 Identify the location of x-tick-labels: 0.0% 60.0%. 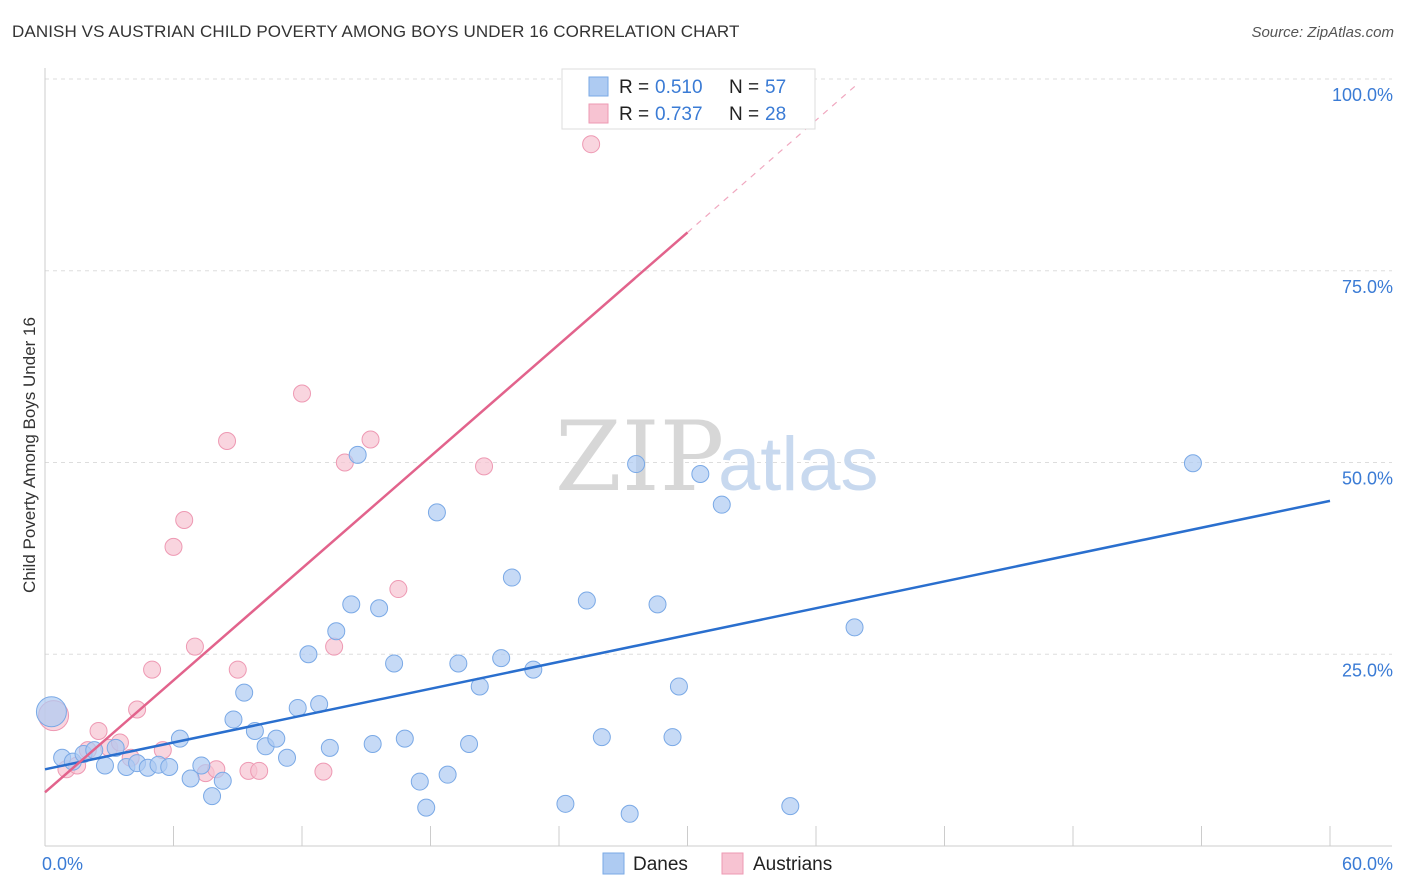
(717, 864).